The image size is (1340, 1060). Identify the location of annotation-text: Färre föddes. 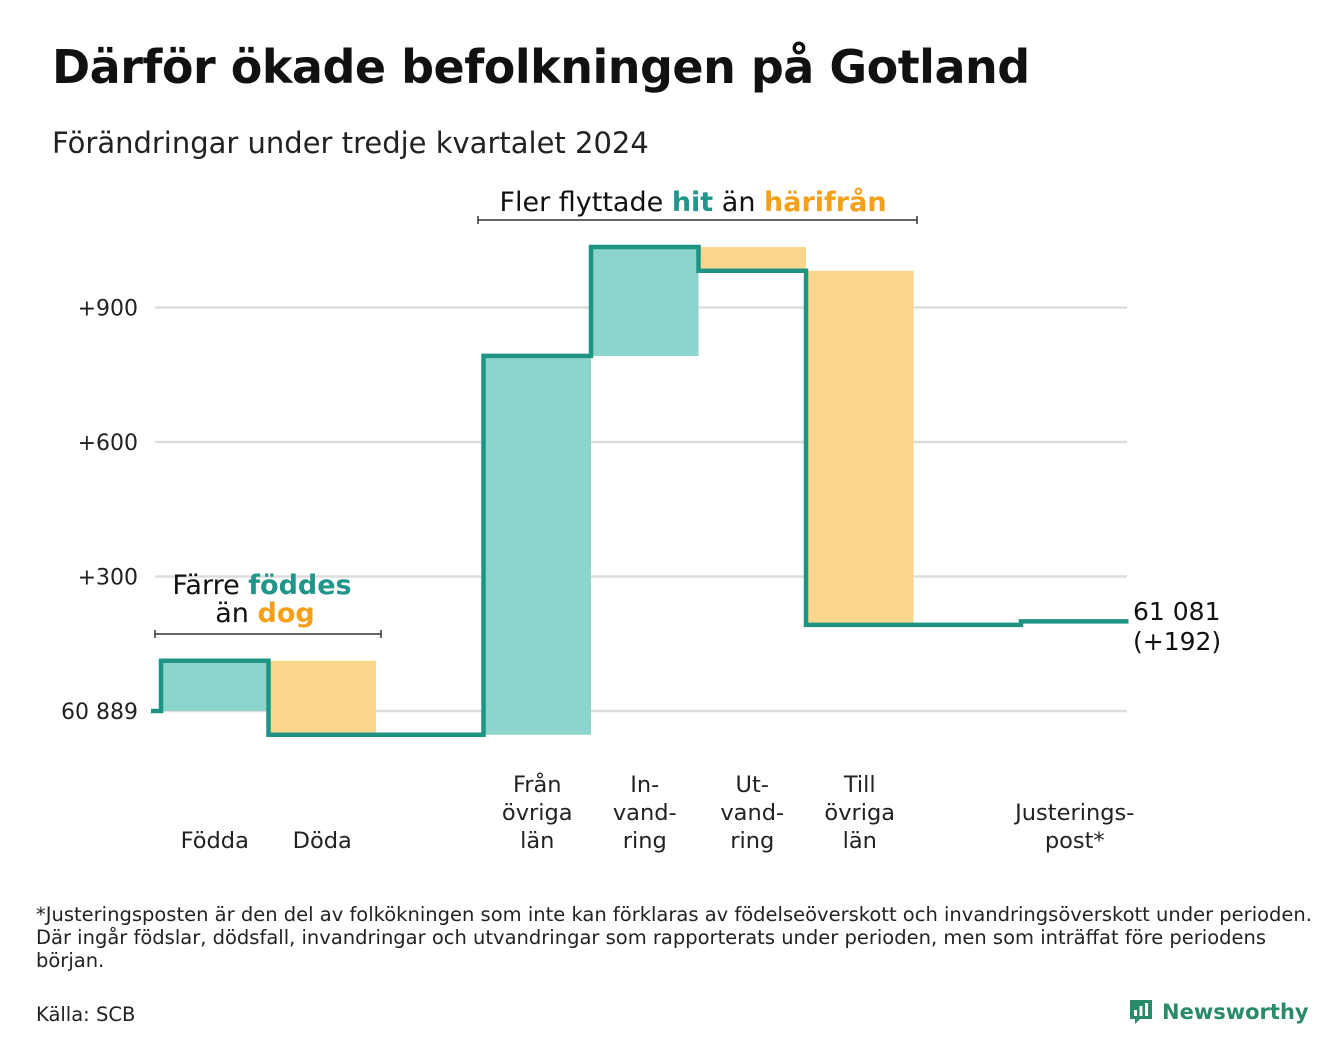
(261, 585).